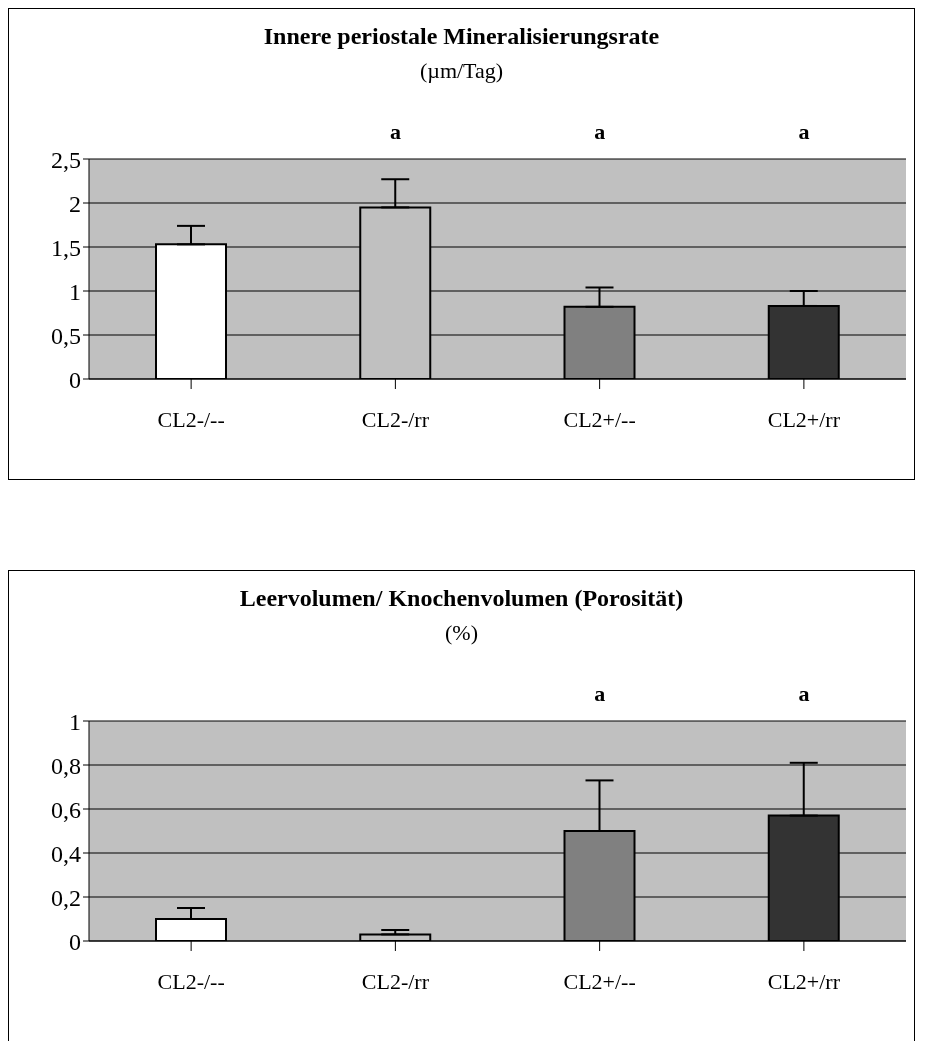 Image resolution: width=928 pixels, height=1041 pixels. Describe the element at coordinates (461, 598) in the screenshot. I see `chart-title: Leervolumen/ Knochenvolumen (Porosität)` at that location.